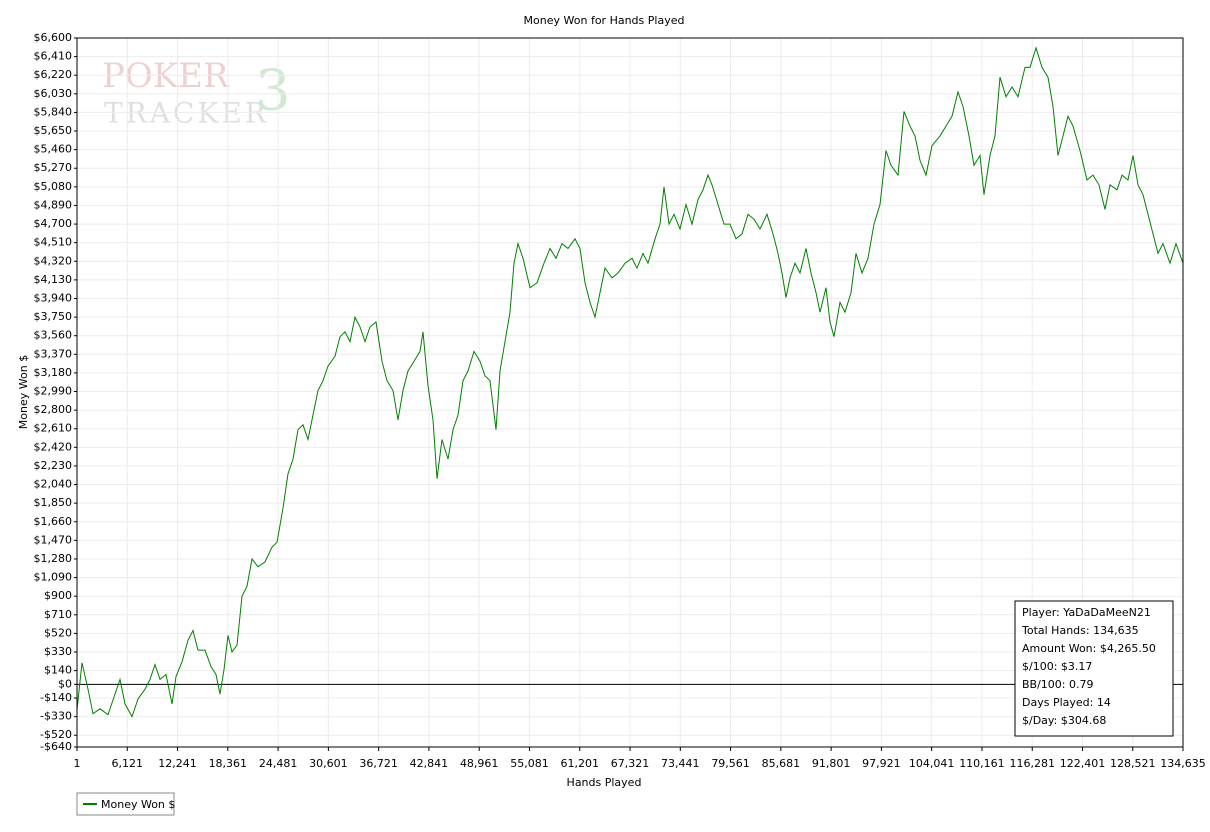 The image size is (1210, 832). Describe the element at coordinates (579, 763) in the screenshot. I see `x-tick-label: 61,201` at that location.